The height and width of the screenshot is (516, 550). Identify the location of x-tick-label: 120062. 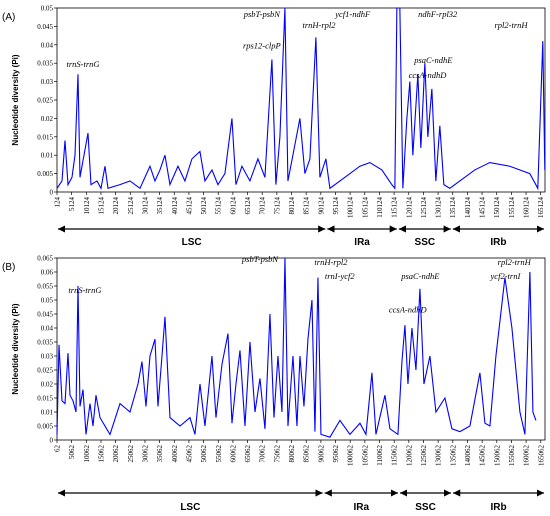
(409, 456).